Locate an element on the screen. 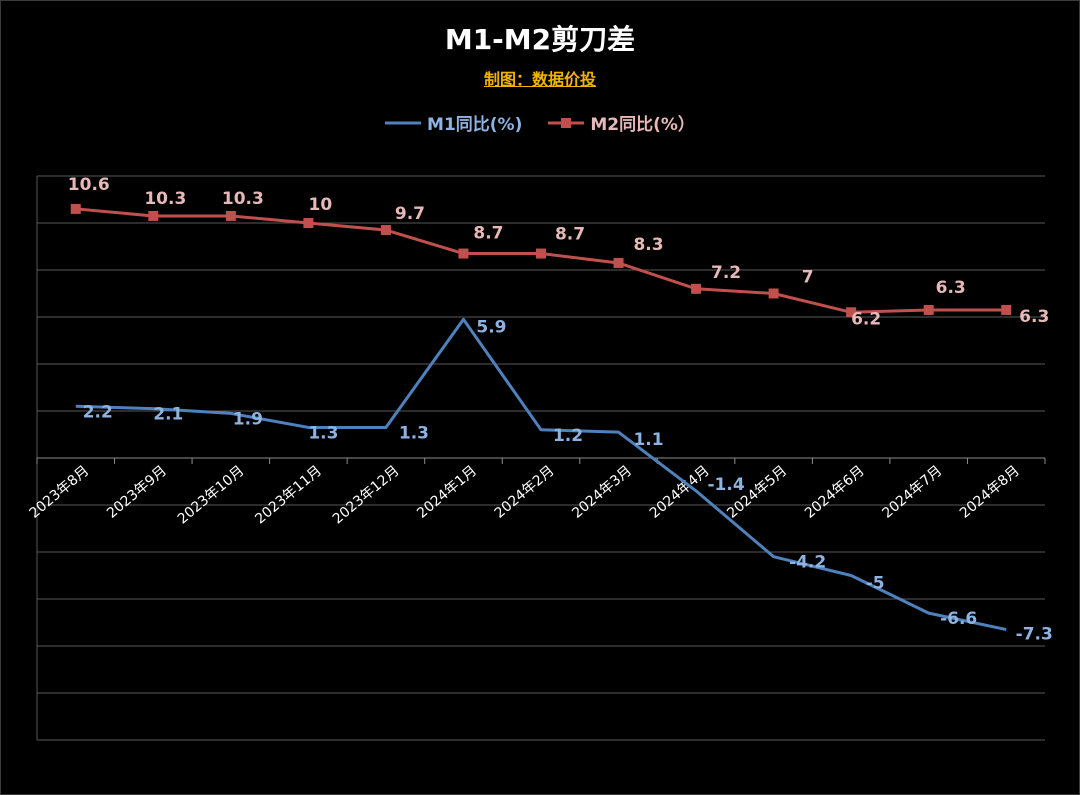 This screenshot has height=795, width=1080. legend-item-m1: M1同比(%) is located at coordinates (453, 122).